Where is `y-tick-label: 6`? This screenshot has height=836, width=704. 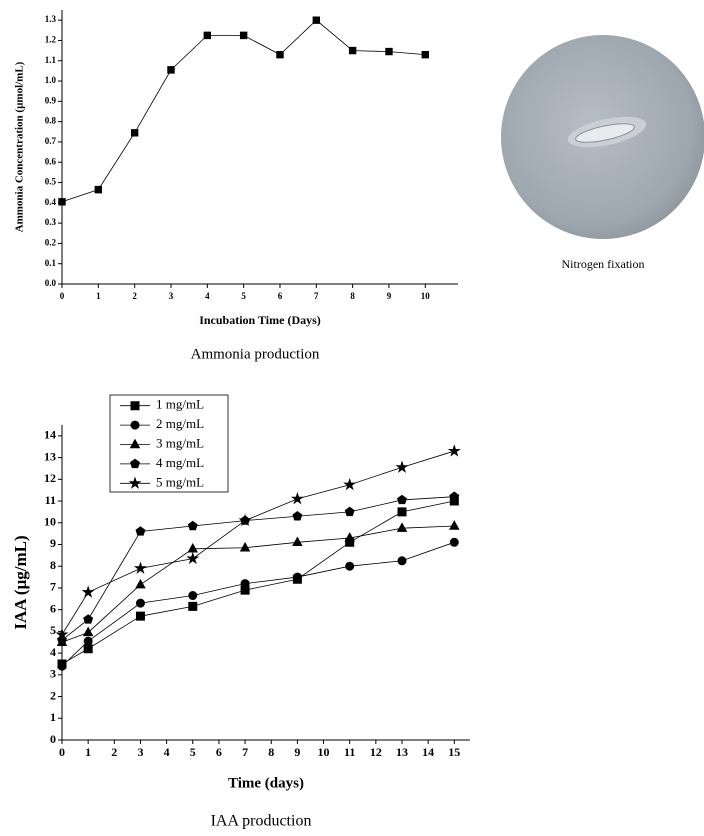 y-tick-label: 6 is located at coordinates (53, 608).